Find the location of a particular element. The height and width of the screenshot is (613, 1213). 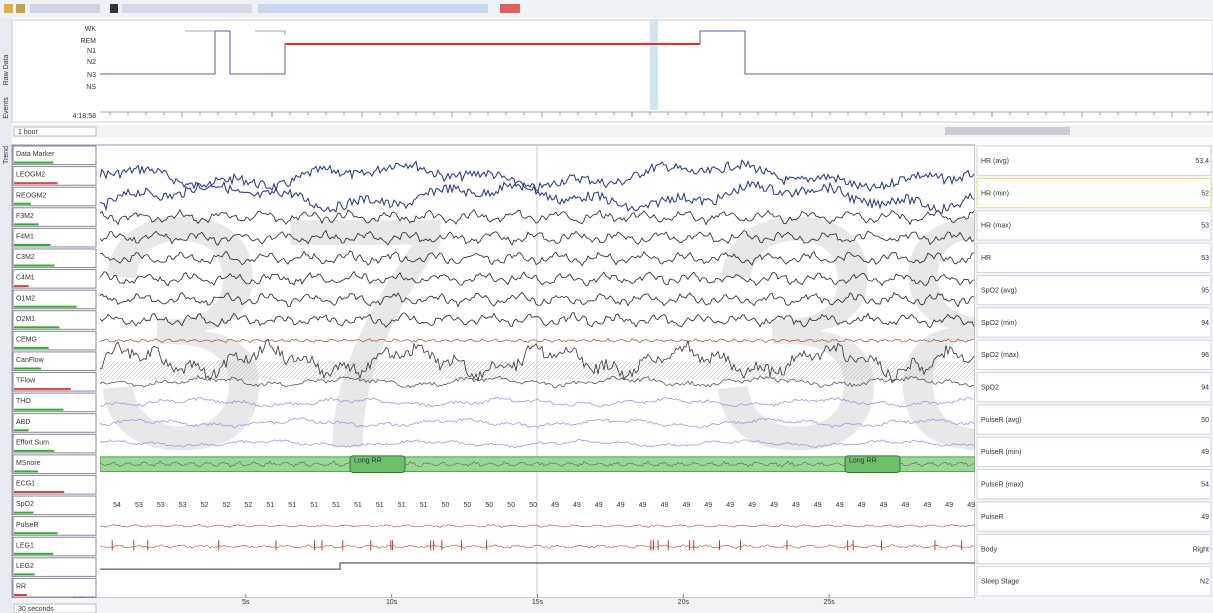

stat-value: 54 is located at coordinates (1205, 485).